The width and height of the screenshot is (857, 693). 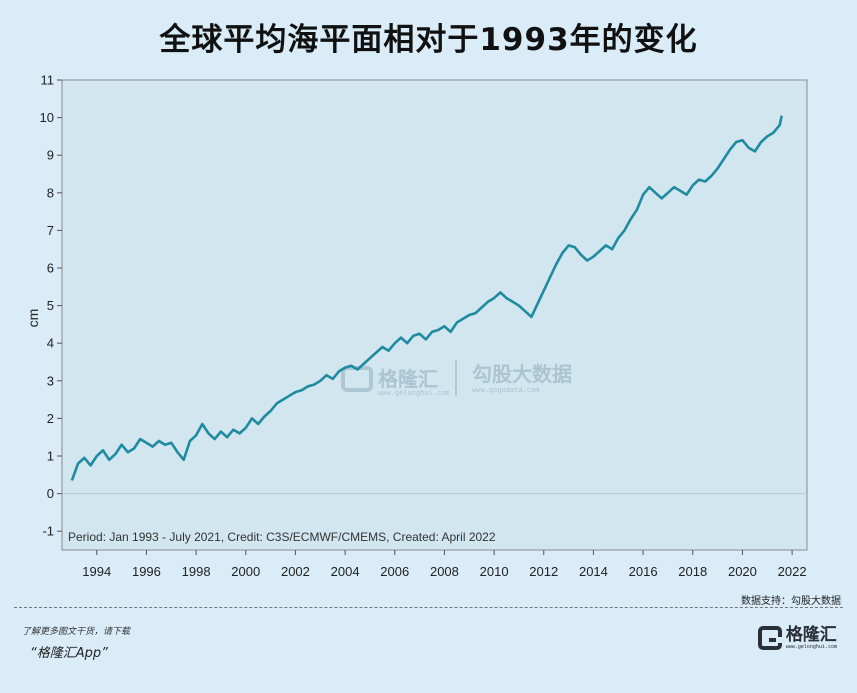 I want to click on watermark-right-name: 勾股大数据, so click(x=522, y=374).